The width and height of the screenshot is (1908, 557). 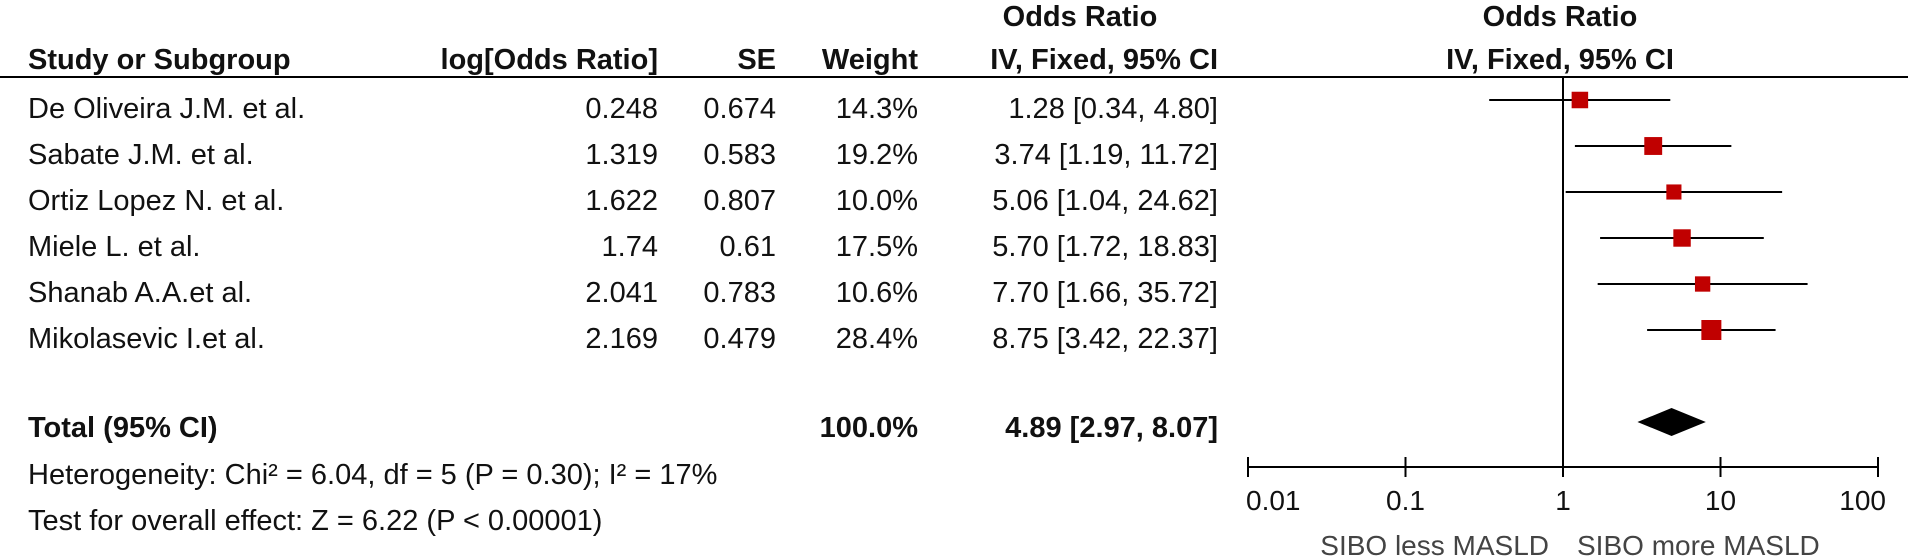 I want to click on study-weight: 10.6%, so click(x=876, y=293).